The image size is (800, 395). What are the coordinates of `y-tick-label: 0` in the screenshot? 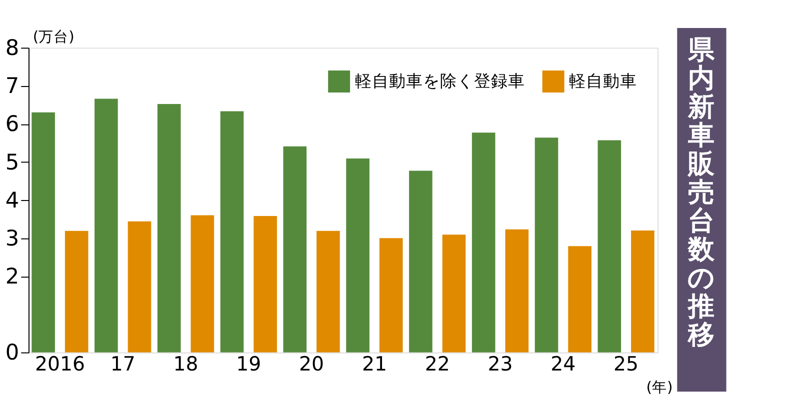 It's located at (12, 353).